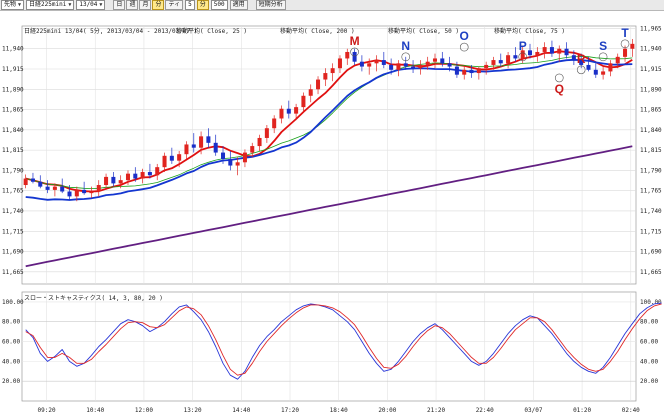  I want to click on symbol-select: 日経225mini ▼, so click(50, 5).